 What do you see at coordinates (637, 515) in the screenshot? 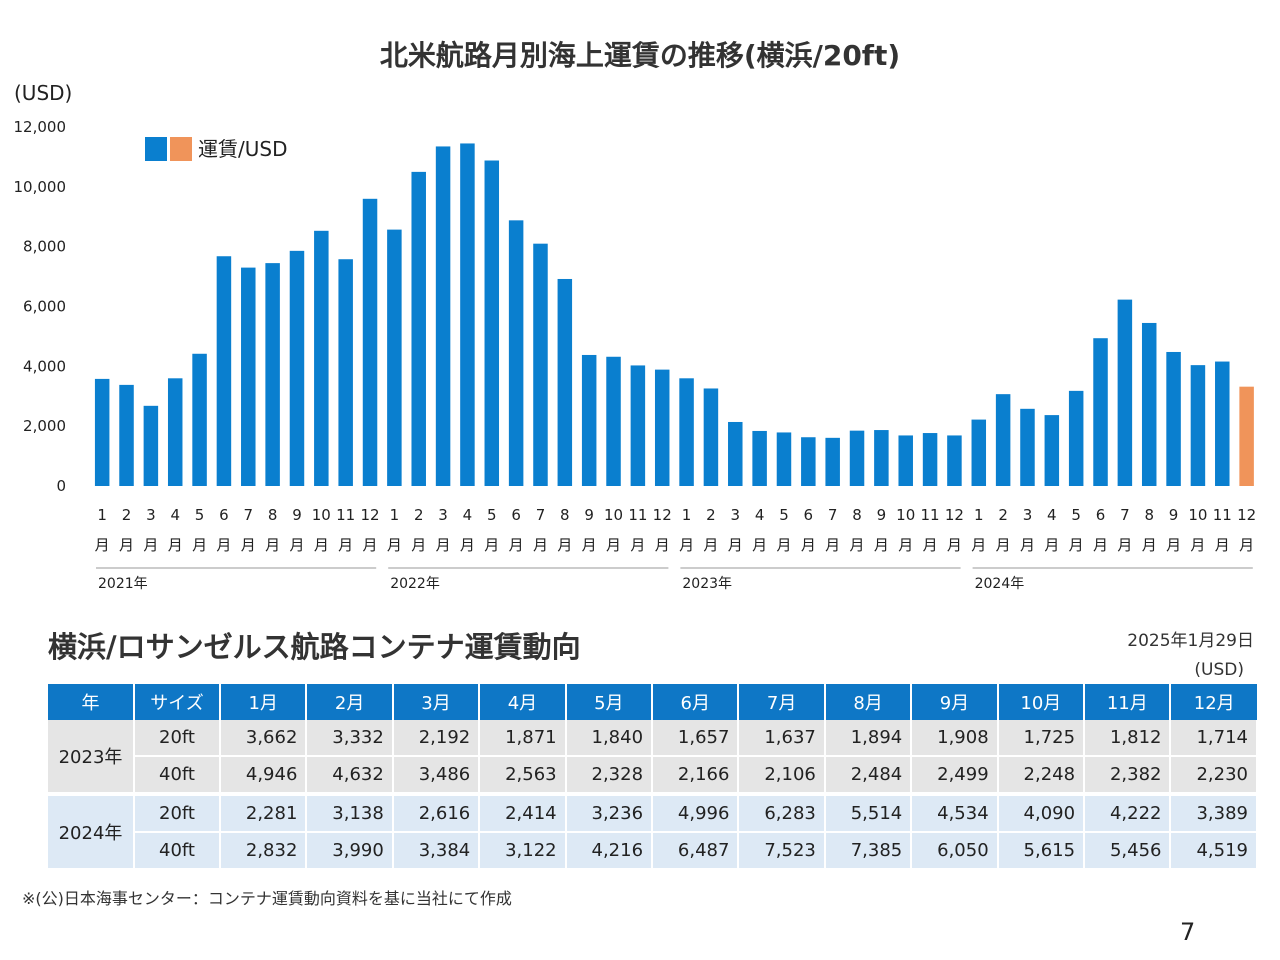
I see `x-tick-label: 11` at bounding box center [637, 515].